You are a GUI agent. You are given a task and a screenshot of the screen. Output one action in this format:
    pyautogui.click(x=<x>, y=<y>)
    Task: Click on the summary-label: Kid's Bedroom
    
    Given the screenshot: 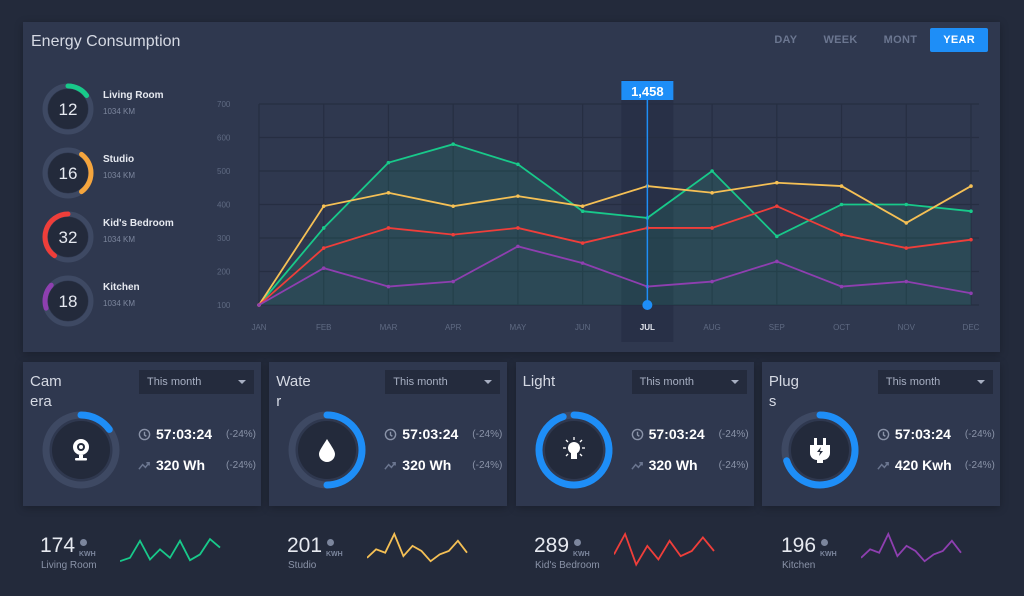 What is the action you would take?
    pyautogui.click(x=567, y=565)
    